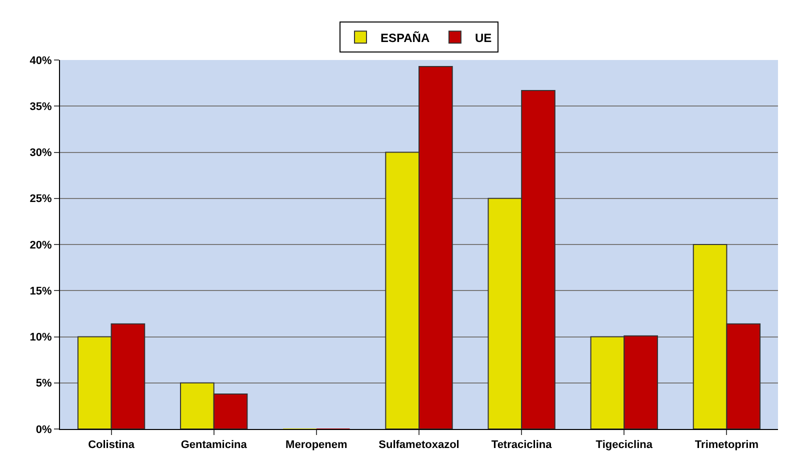  Describe the element at coordinates (41, 291) in the screenshot. I see `y-tick-label: 15%` at that location.